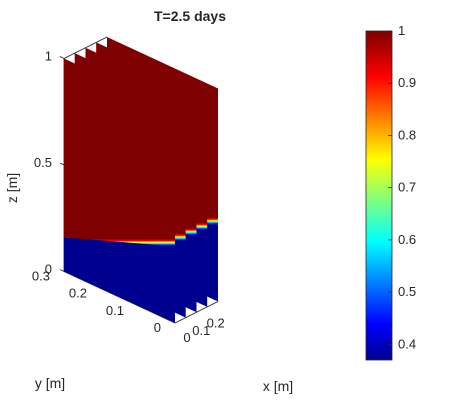  What do you see at coordinates (157, 327) in the screenshot?
I see `y-tick-label: 0` at bounding box center [157, 327].